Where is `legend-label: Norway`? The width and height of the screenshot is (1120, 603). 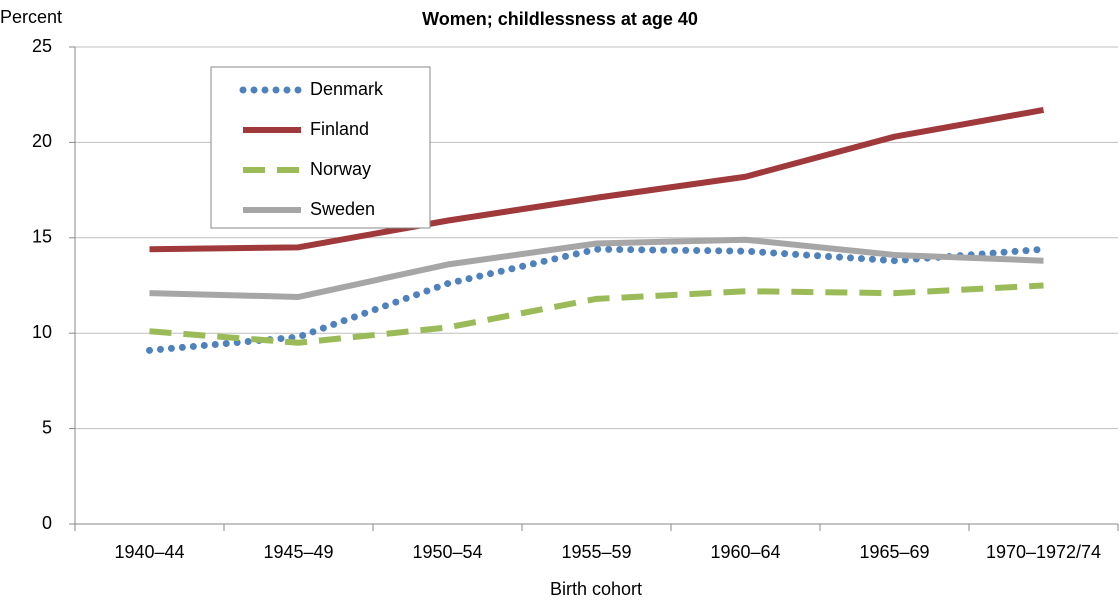 legend-label: Norway is located at coordinates (340, 169).